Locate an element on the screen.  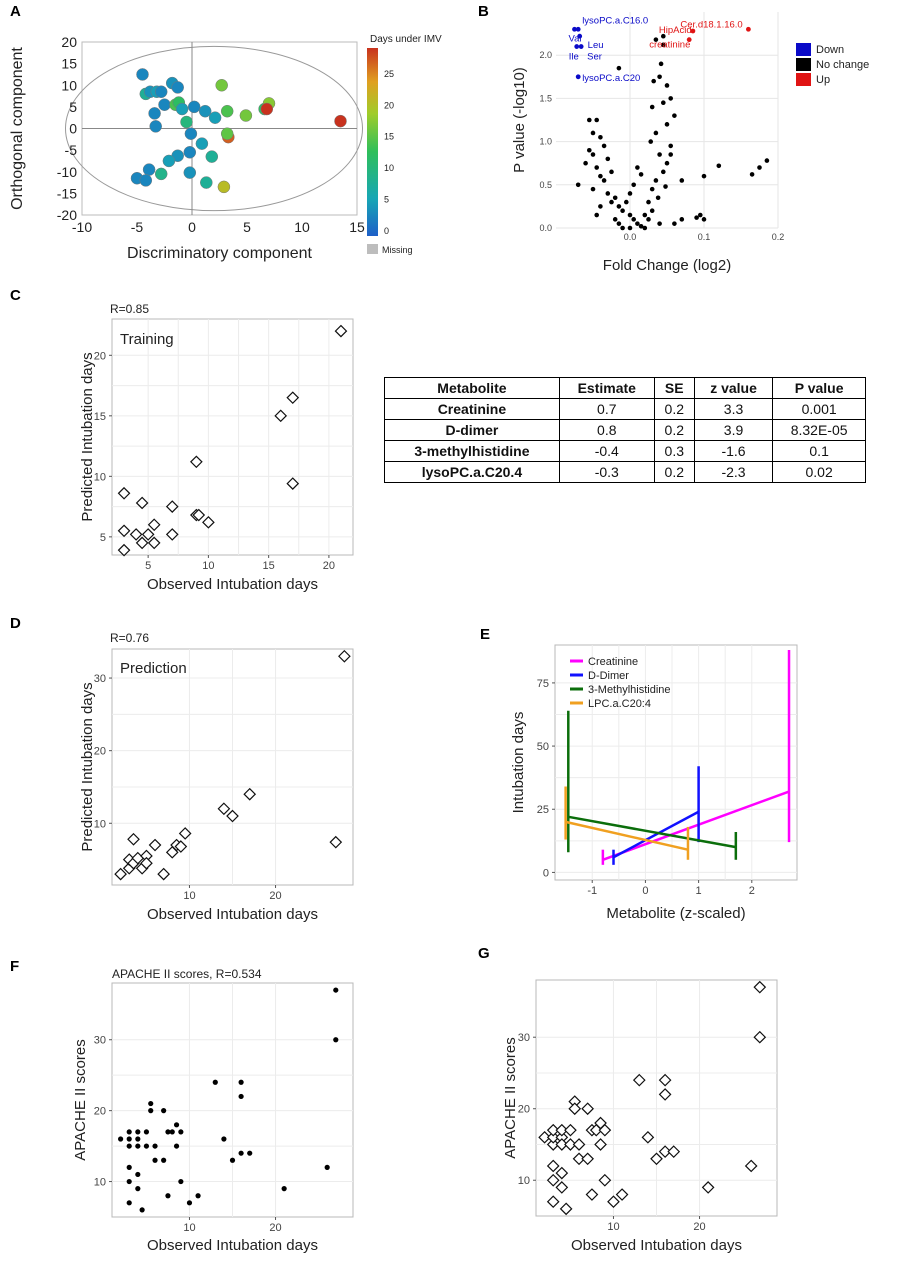
y-tick-label: 30 is located at coordinates (100, 1041).